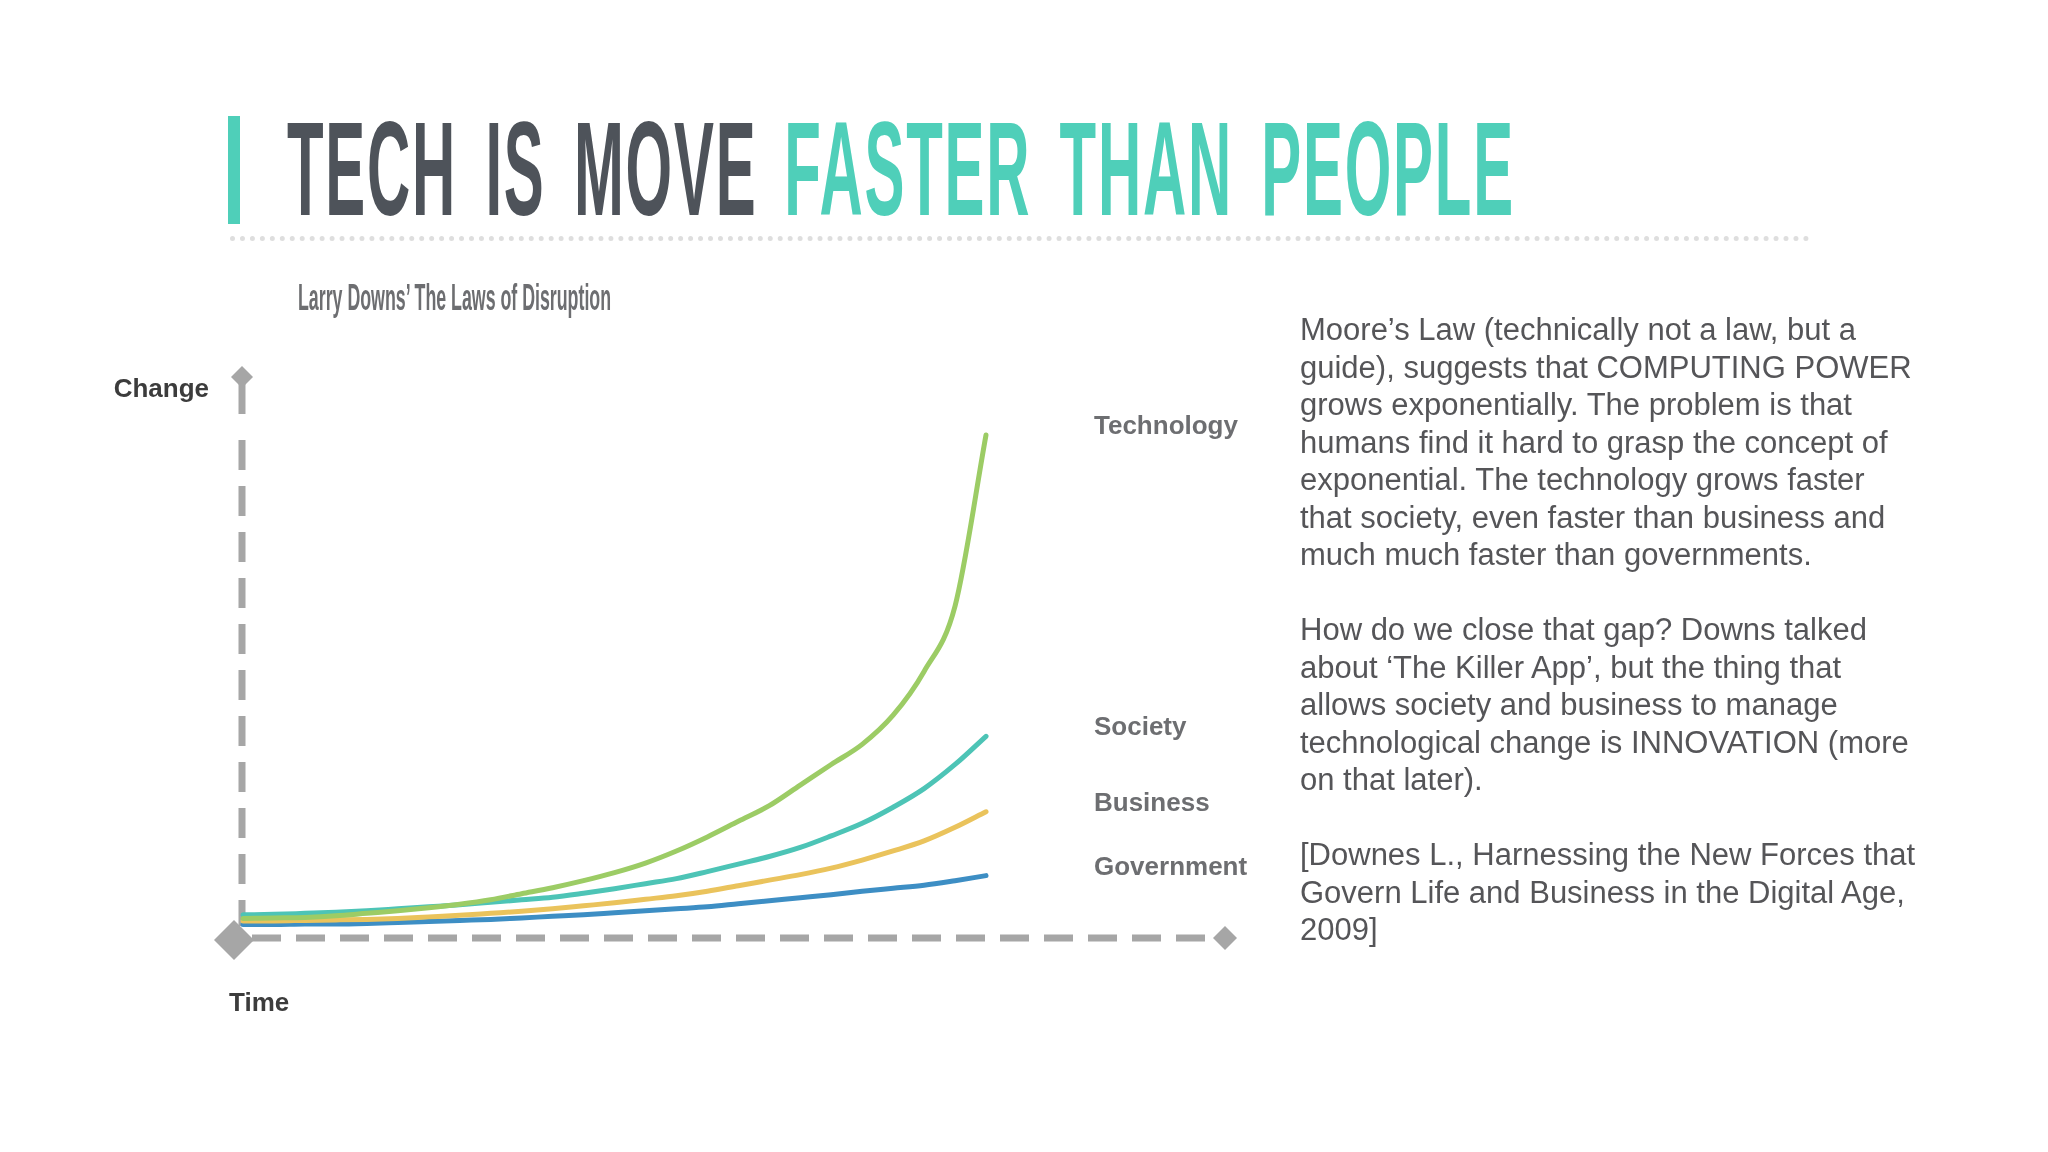 This screenshot has height=1152, width=2048. What do you see at coordinates (1606, 442) in the screenshot?
I see `text: Moore’s Law (technically not a law, but a guide), suggests that COMPUTING POWER grows exponentially. The problem is that humans find it hard to grasp the concept of exponential. The technology grows faster that society, even faster than business and much much faster than governments.` at bounding box center [1606, 442].